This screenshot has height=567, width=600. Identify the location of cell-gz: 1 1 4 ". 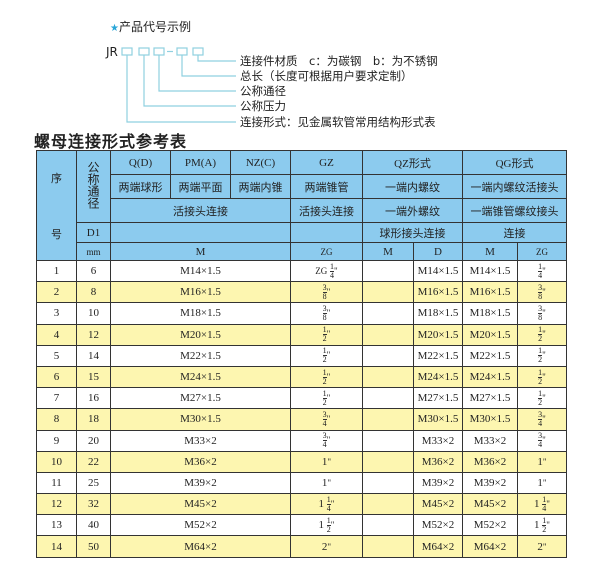
(326, 504).